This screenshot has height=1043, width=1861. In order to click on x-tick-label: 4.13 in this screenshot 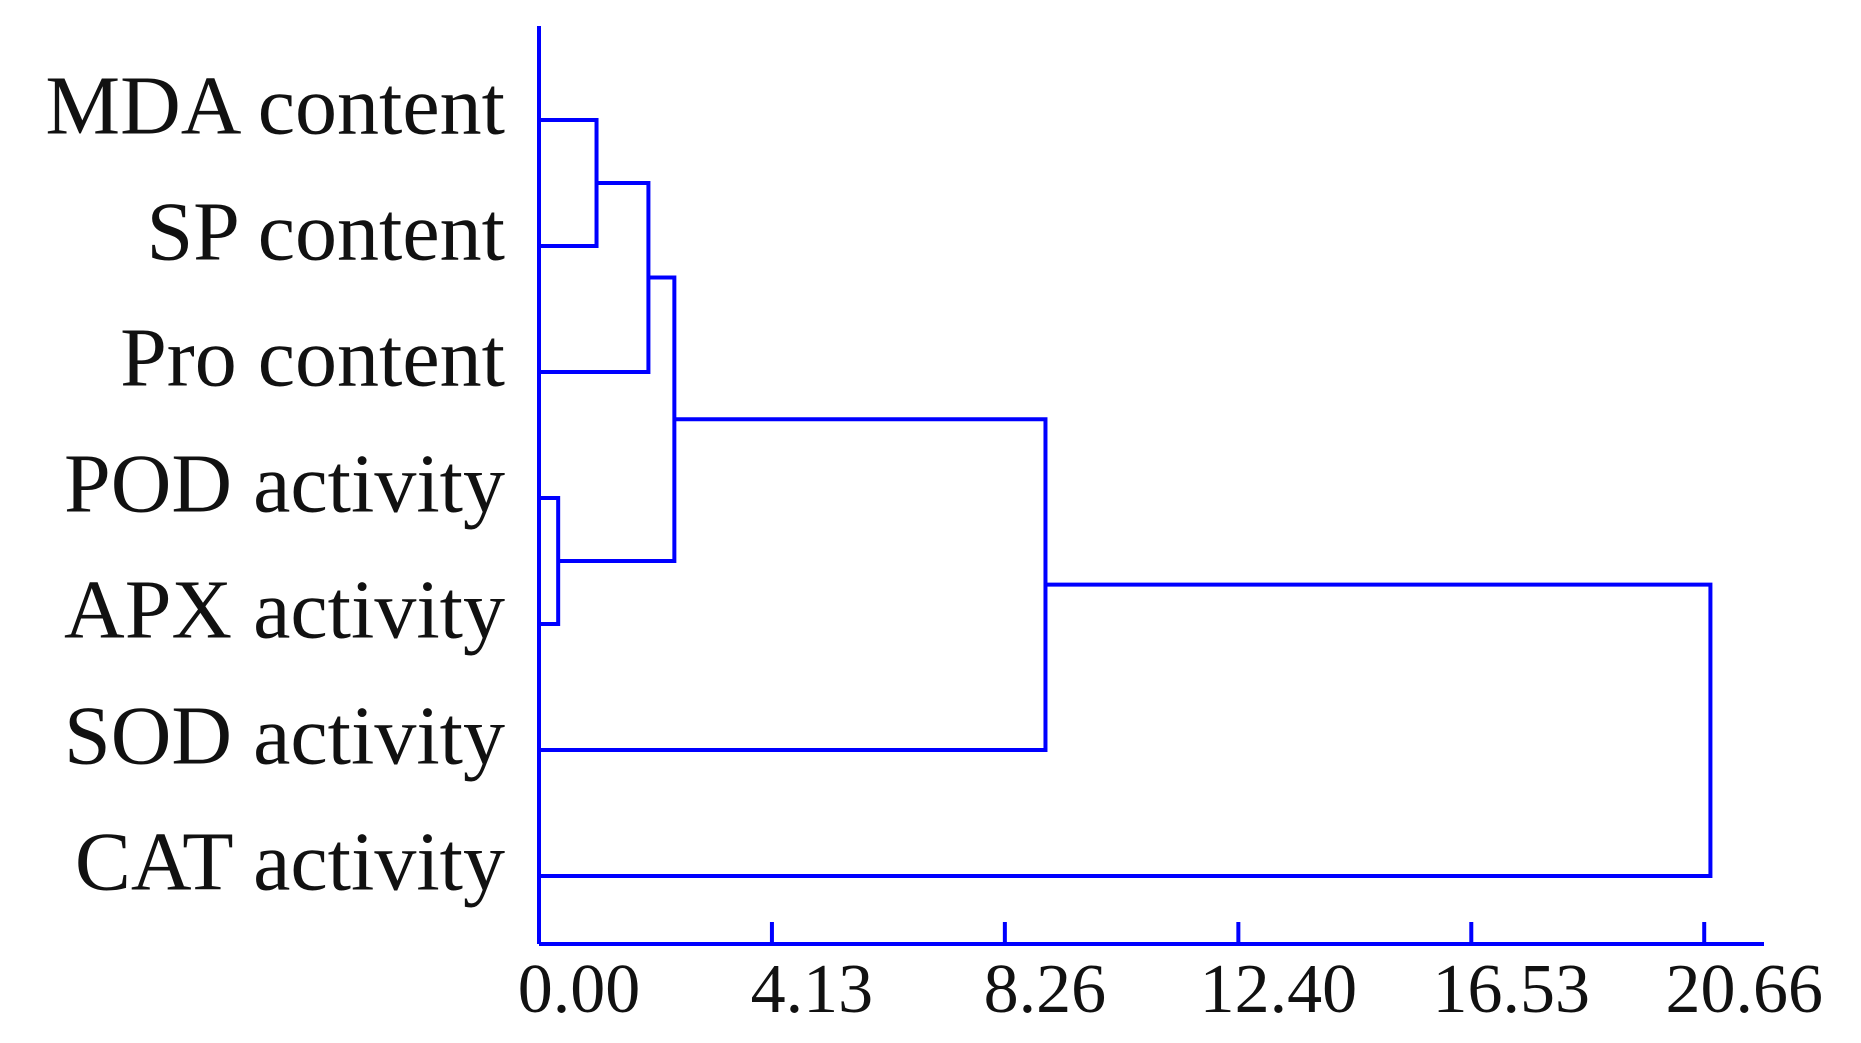, I will do `click(812, 989)`.